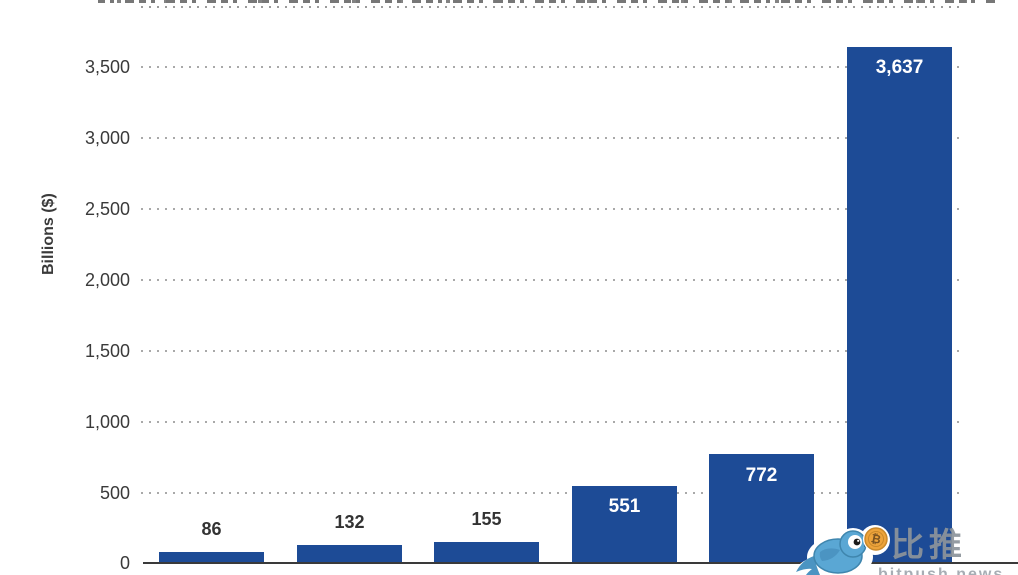  Describe the element at coordinates (941, 570) in the screenshot. I see `bitpush-subtext: bitpush news` at that location.